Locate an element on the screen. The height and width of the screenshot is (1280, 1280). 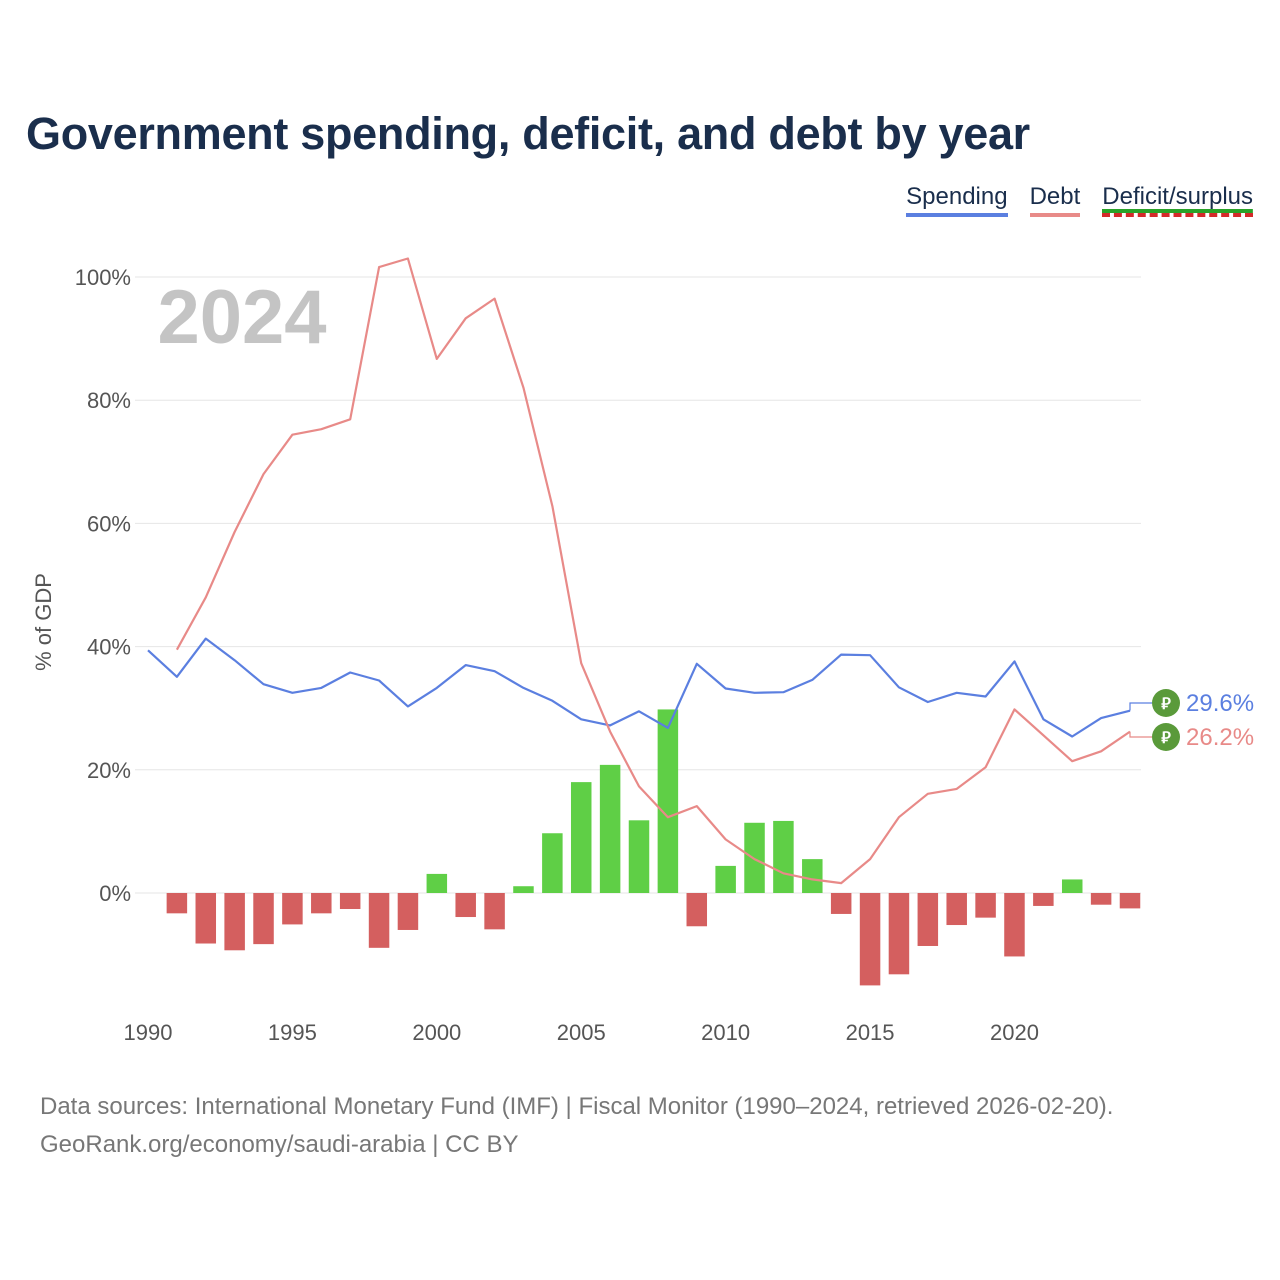
bar-2015 is located at coordinates (870, 939).